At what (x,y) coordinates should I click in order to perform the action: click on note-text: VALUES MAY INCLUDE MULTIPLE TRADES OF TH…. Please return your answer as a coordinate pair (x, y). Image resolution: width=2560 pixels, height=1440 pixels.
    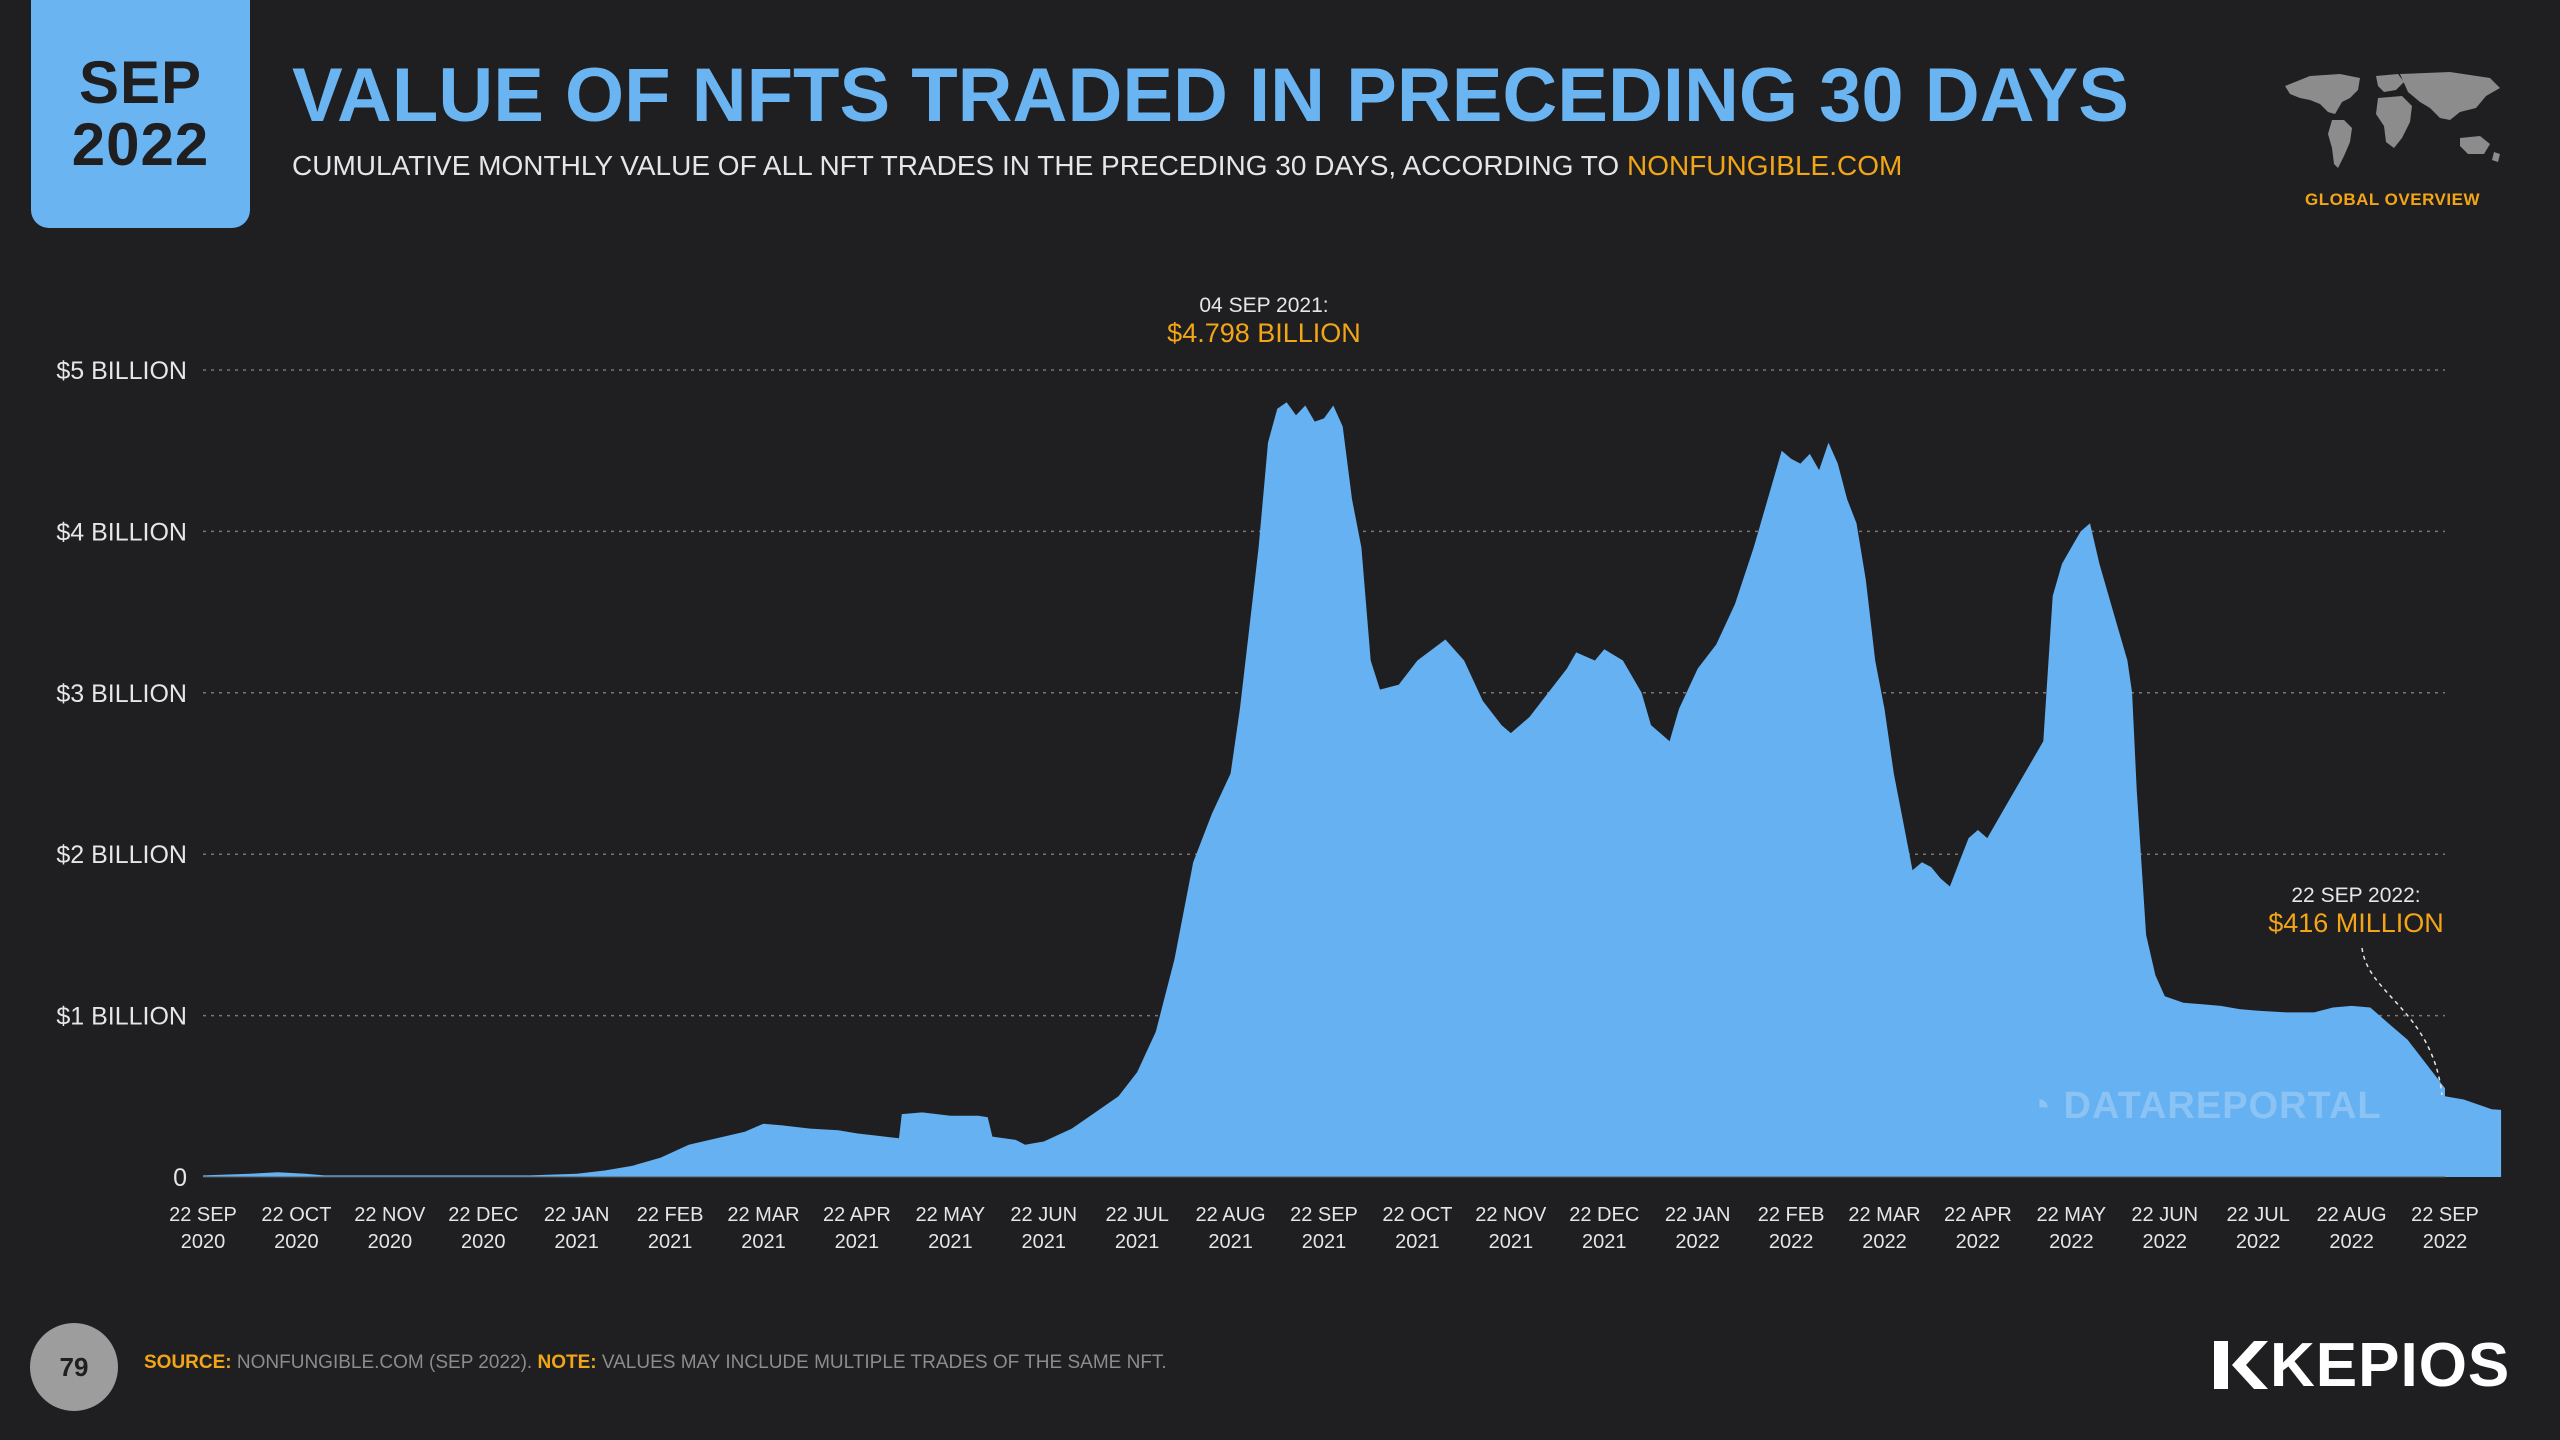
    Looking at the image, I should click on (881, 1362).